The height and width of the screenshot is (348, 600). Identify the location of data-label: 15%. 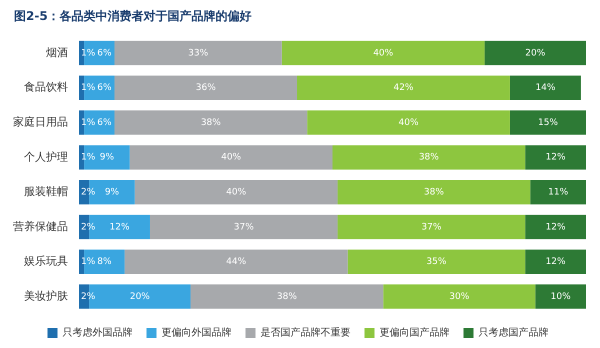
(548, 123).